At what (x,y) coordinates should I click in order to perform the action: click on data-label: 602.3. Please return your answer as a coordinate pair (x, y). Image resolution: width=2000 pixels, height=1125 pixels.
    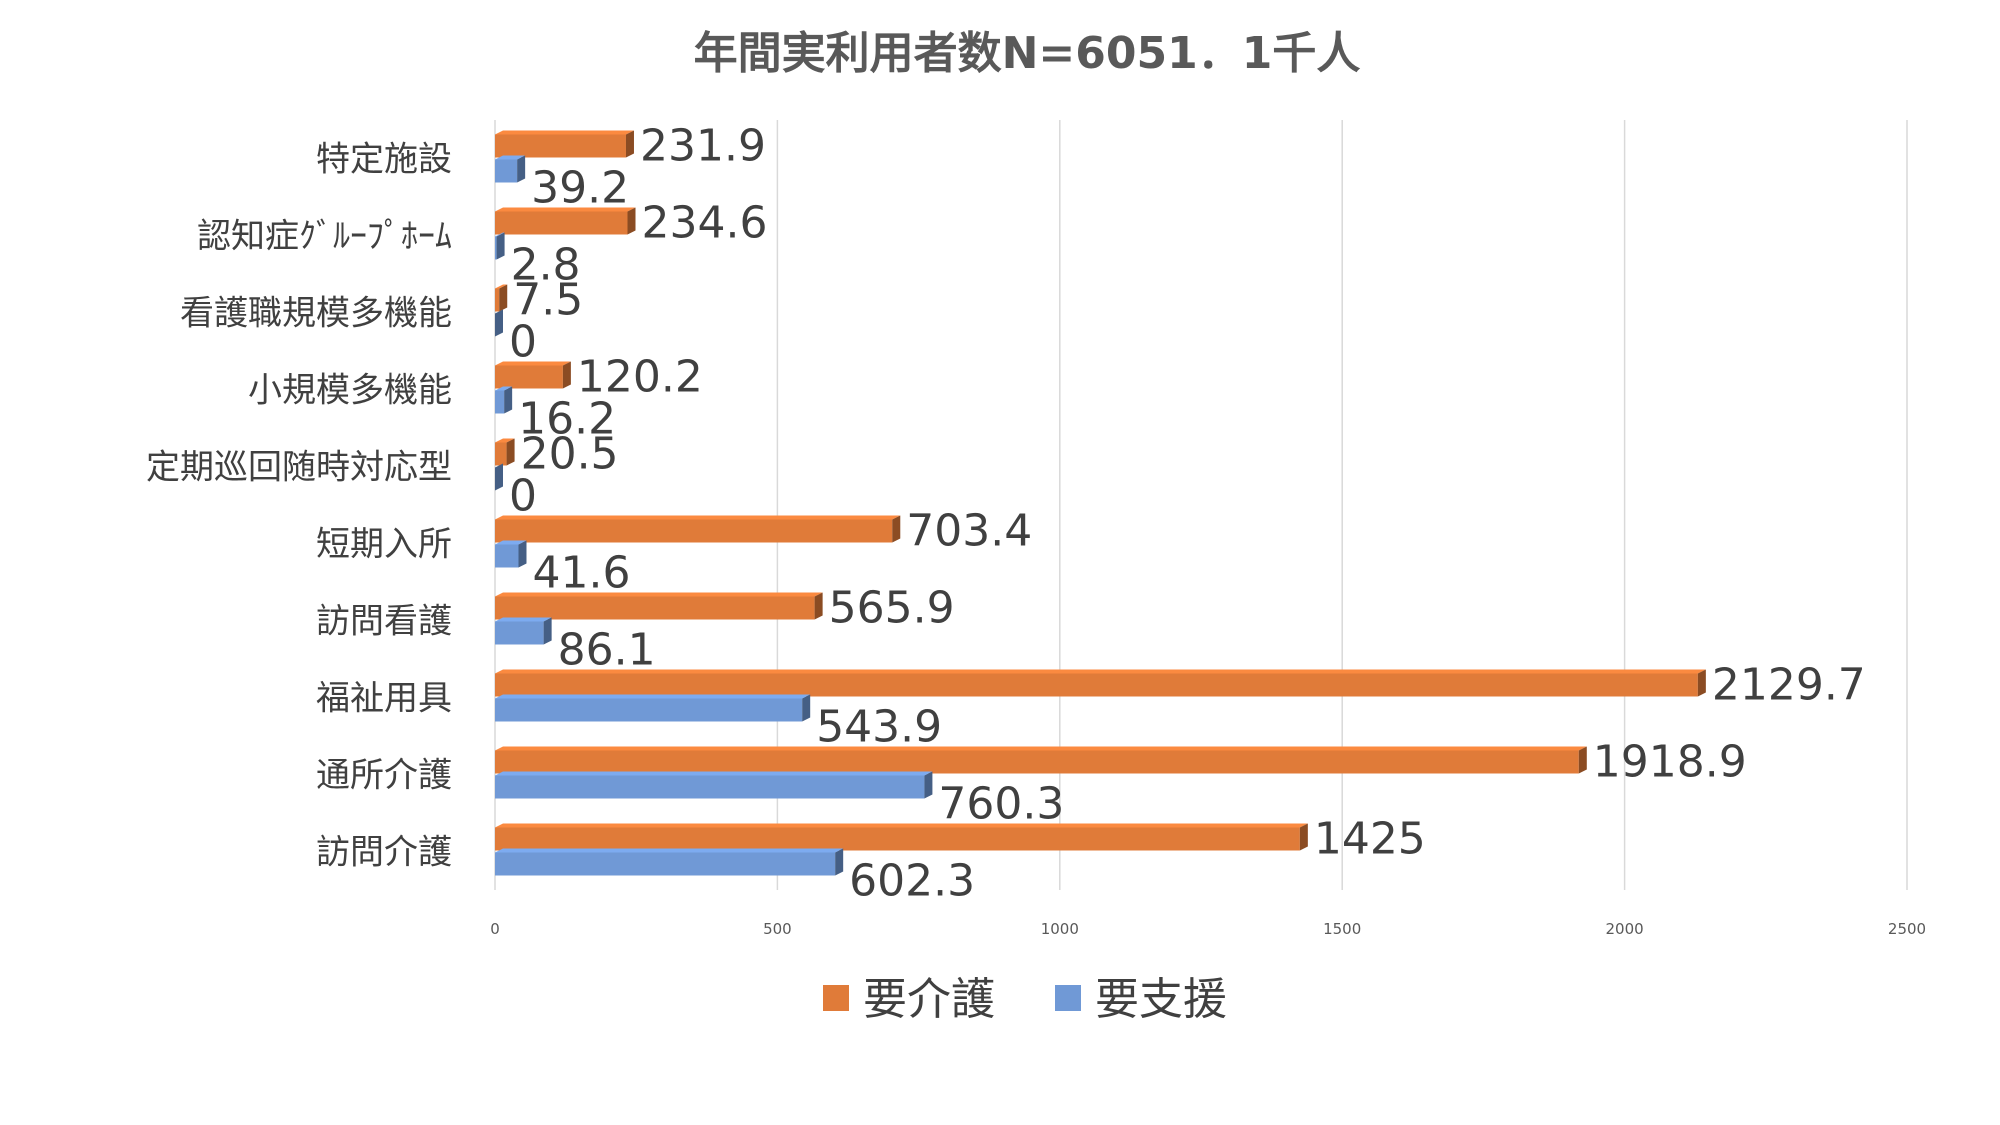
    Looking at the image, I should click on (912, 881).